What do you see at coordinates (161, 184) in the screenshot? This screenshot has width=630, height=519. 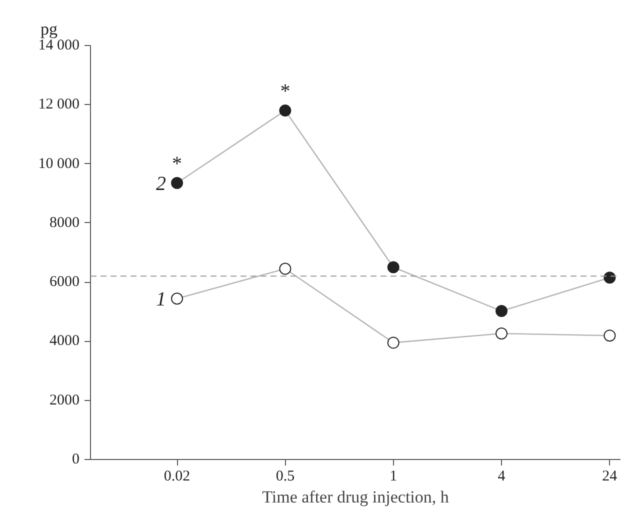 I see `series-label: 2` at bounding box center [161, 184].